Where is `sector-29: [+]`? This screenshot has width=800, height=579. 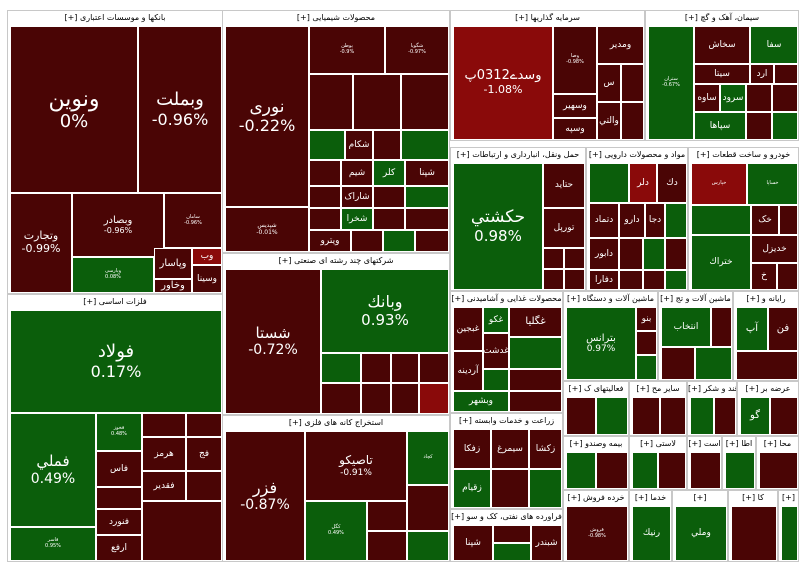 sector-29: [+] is located at coordinates (788, 526).